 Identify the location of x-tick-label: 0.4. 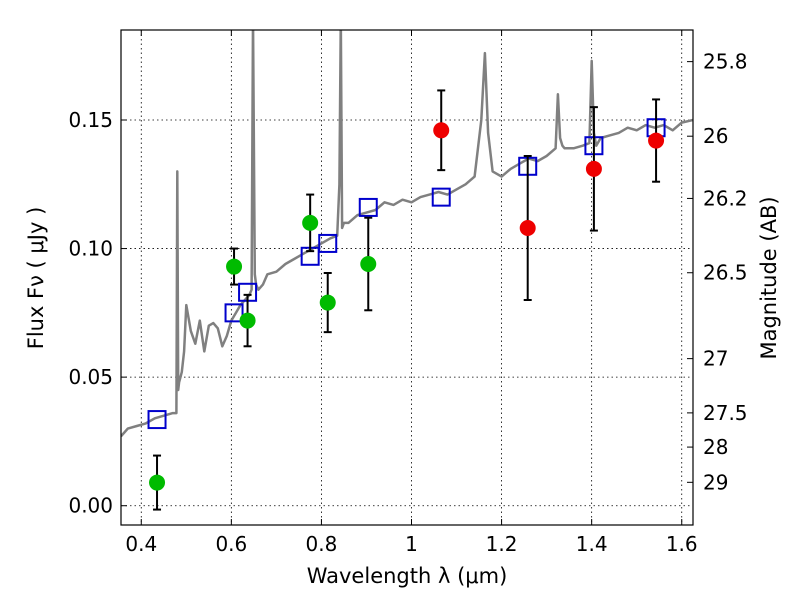
(141, 544).